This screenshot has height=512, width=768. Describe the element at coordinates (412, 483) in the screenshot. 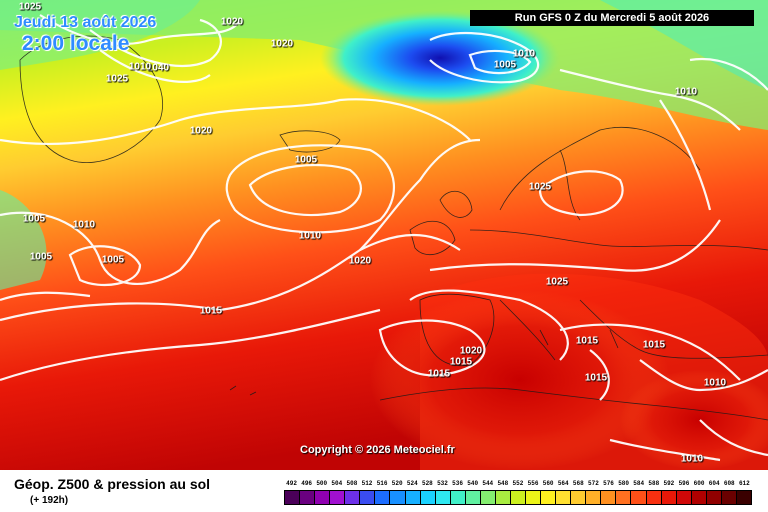

I see `scale-tick-label: 524` at that location.